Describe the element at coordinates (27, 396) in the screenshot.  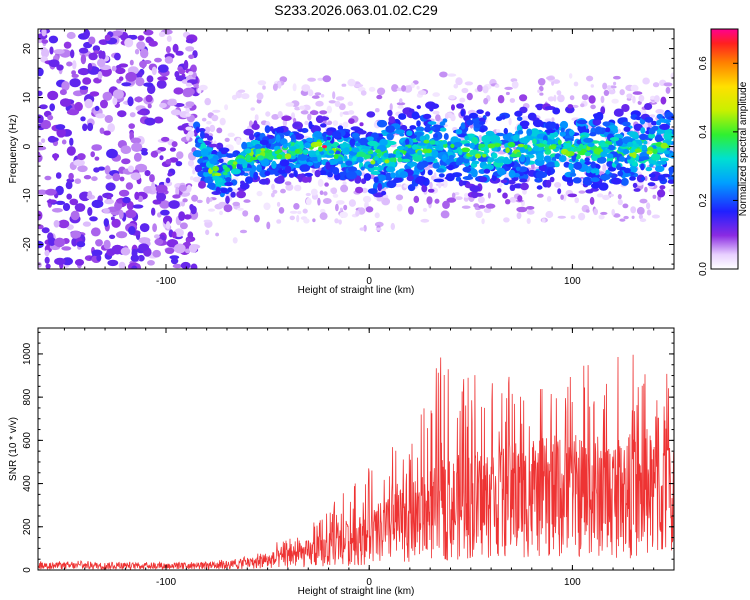
I see `bottom-y-tick-label: 800` at that location.